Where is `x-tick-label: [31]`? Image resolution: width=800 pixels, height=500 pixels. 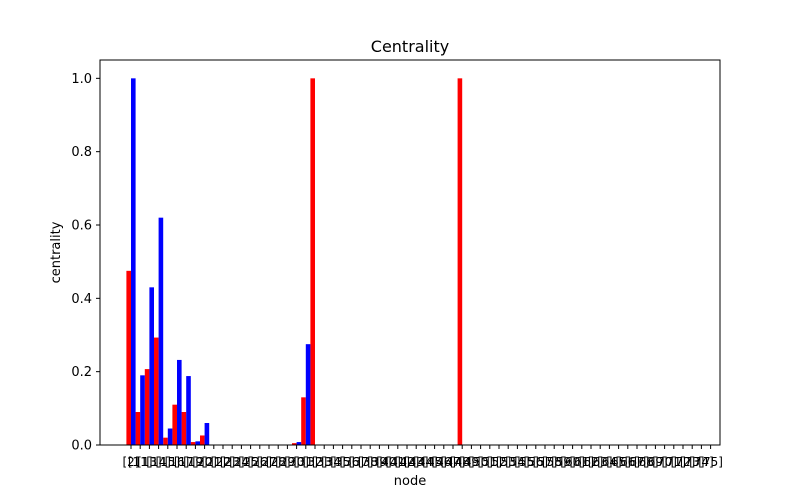 x-tick-label: [31] is located at coordinates (305, 462).